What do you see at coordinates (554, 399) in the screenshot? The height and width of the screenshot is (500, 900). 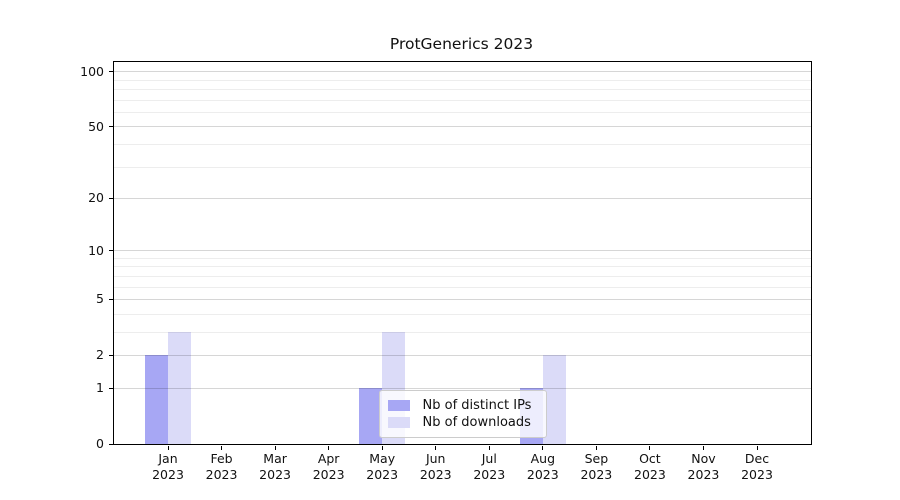 I see `bar-aug-downloads` at bounding box center [554, 399].